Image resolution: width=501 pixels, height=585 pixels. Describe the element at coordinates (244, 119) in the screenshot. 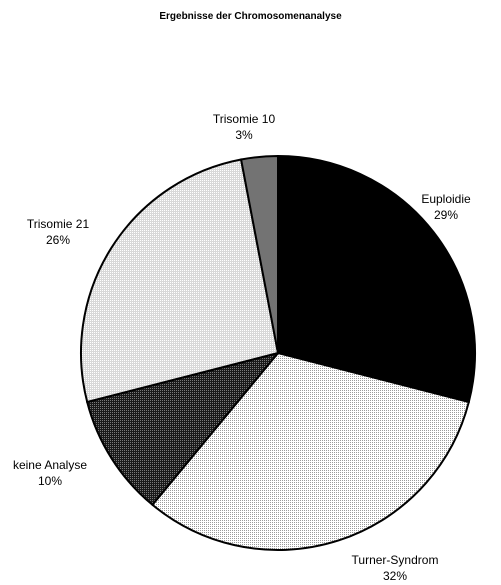

I see `slice-label-5: Trisomie 10` at that location.